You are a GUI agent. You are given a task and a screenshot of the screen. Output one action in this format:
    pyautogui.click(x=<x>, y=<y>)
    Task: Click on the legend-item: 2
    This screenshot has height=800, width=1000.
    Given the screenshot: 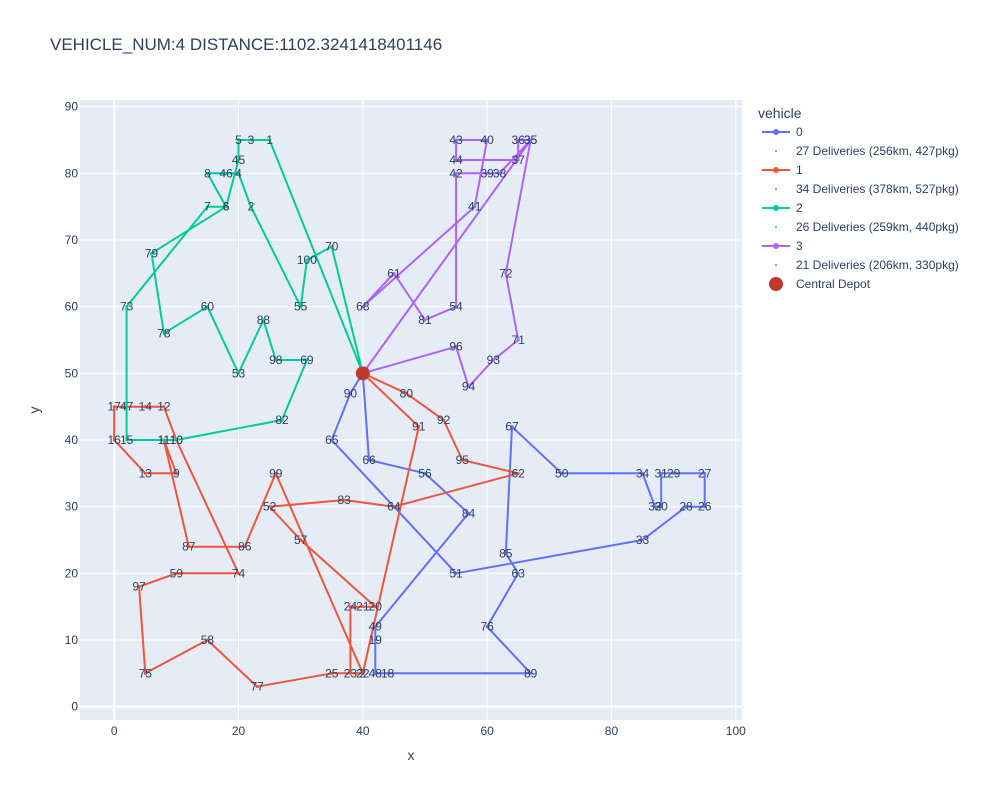 What is the action you would take?
    pyautogui.click(x=782, y=208)
    